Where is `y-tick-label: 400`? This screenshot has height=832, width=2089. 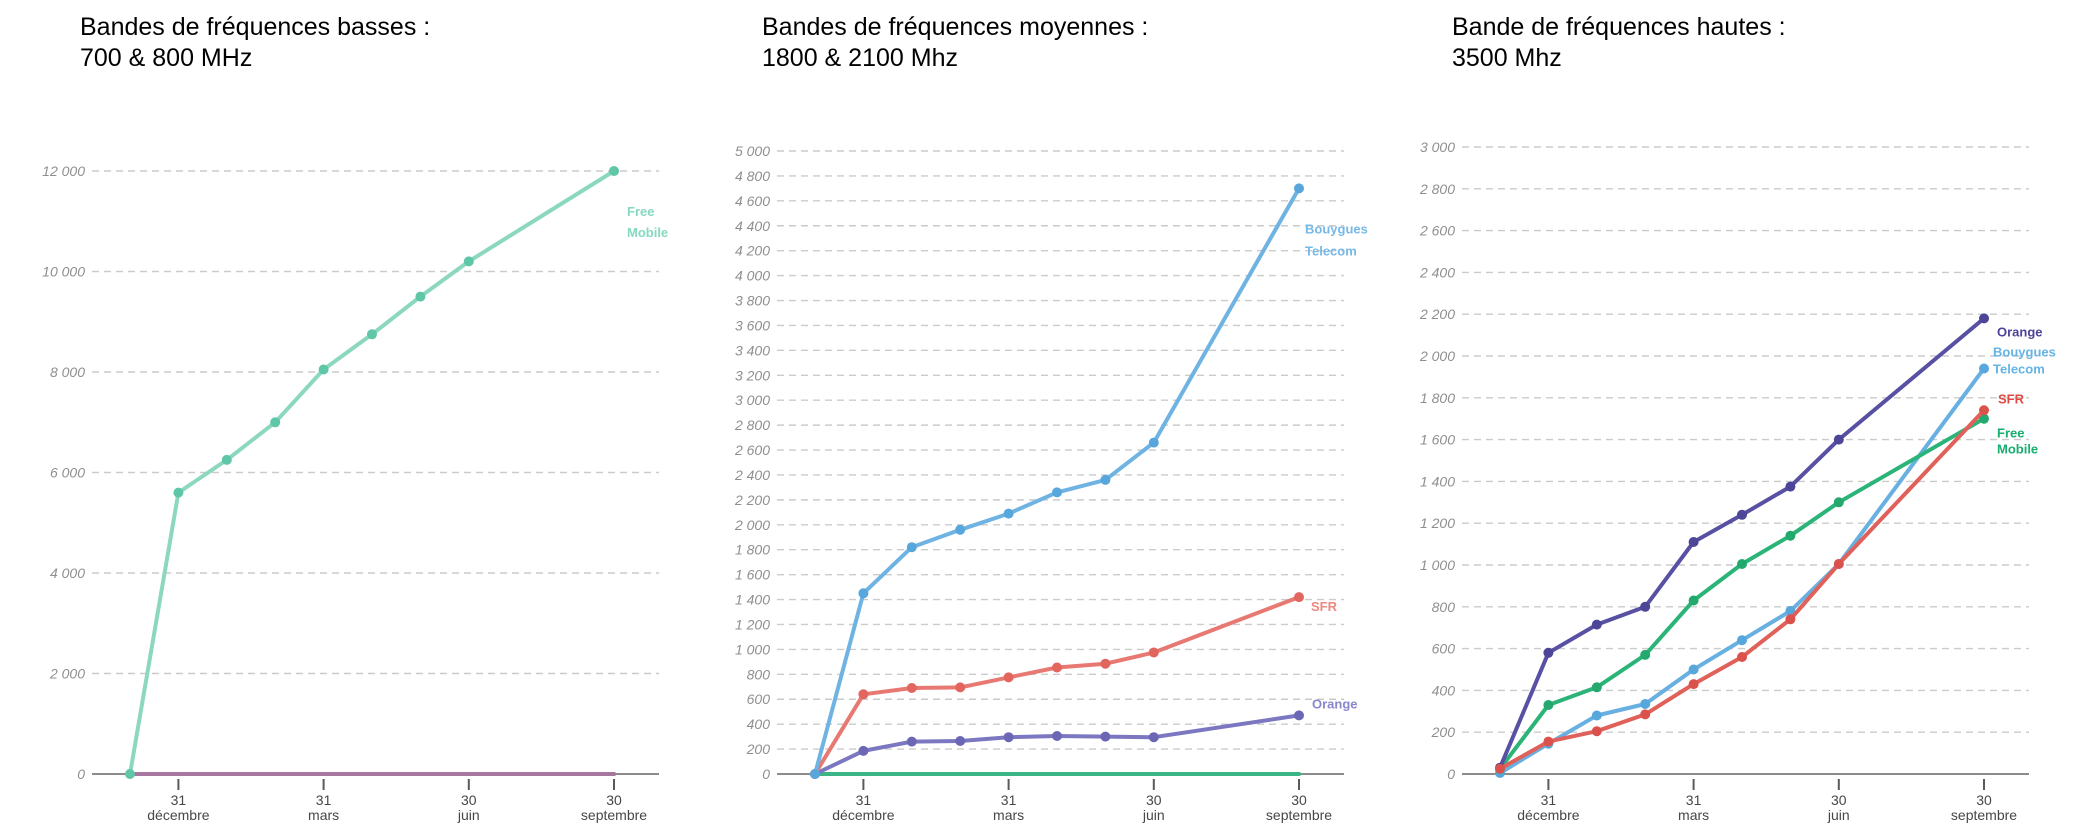
y-tick-label: 400 is located at coordinates (759, 724).